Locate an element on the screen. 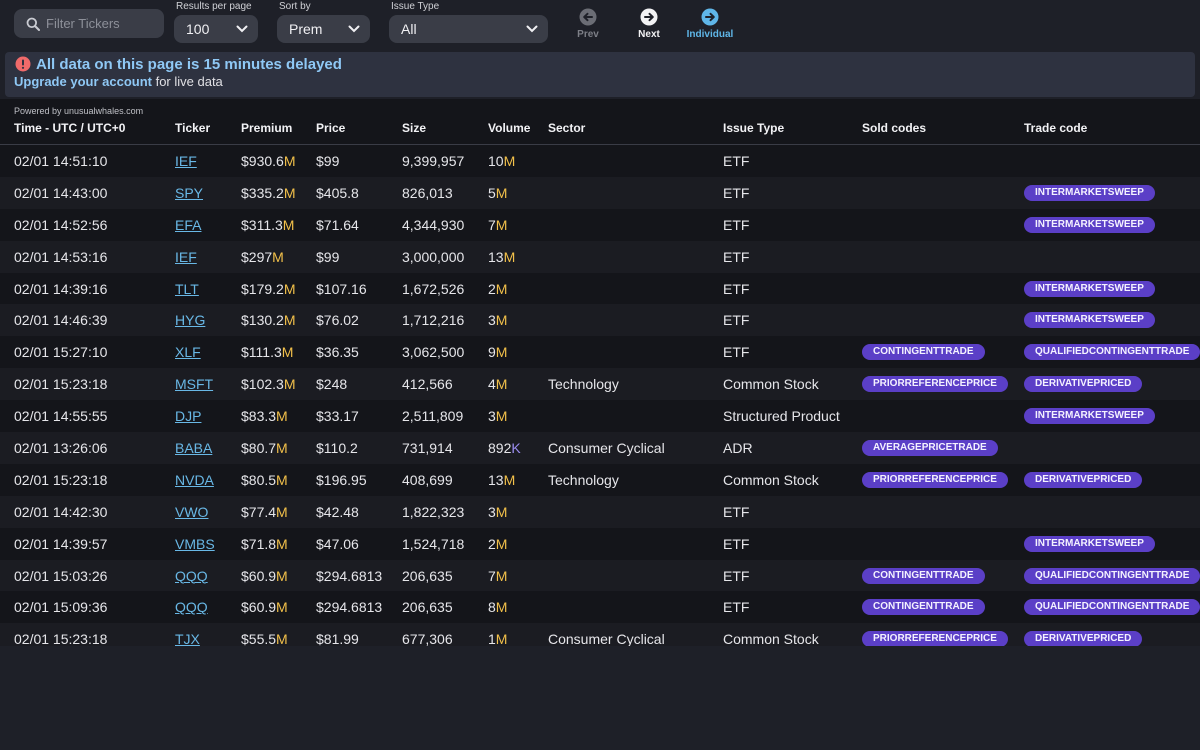 The image size is (1200, 750). volume-value: 1 is located at coordinates (492, 638).